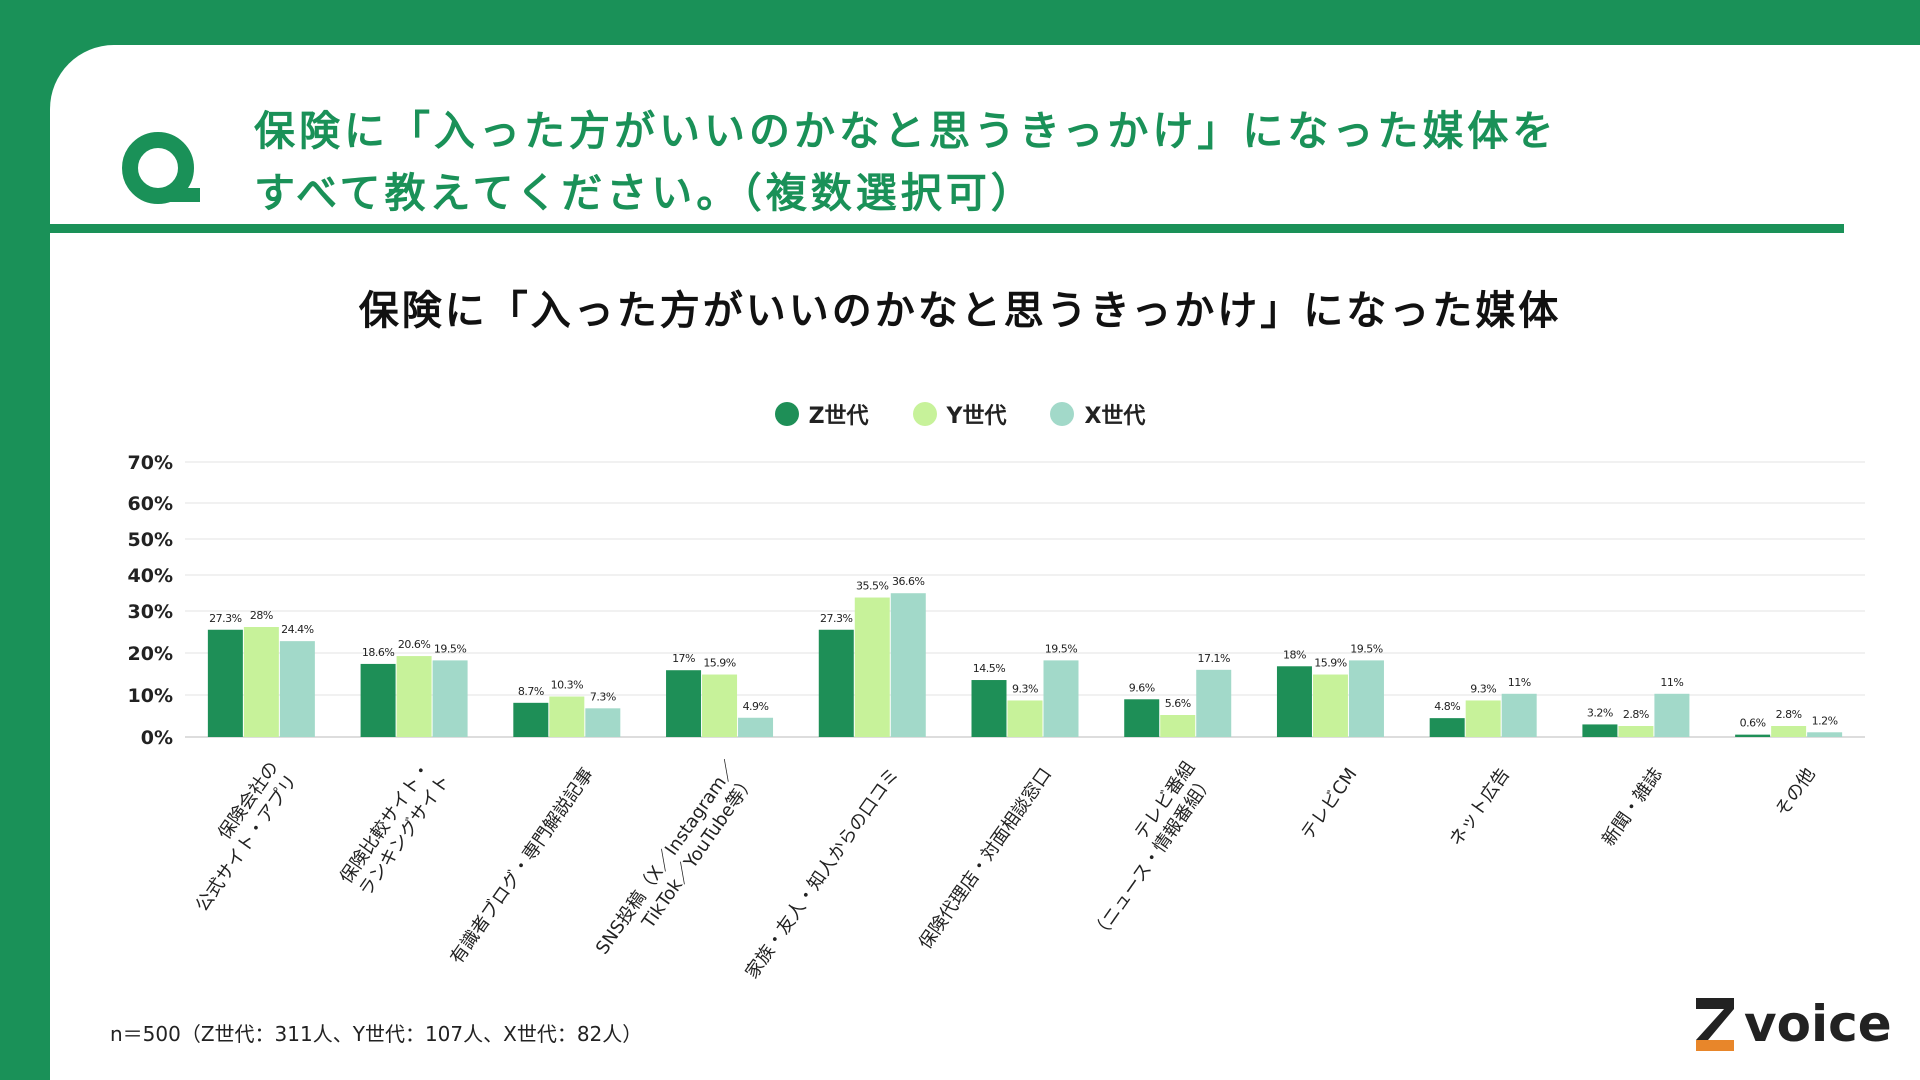 The height and width of the screenshot is (1080, 1920). Describe the element at coordinates (157, 738) in the screenshot. I see `y-tick-label: 0%` at that location.